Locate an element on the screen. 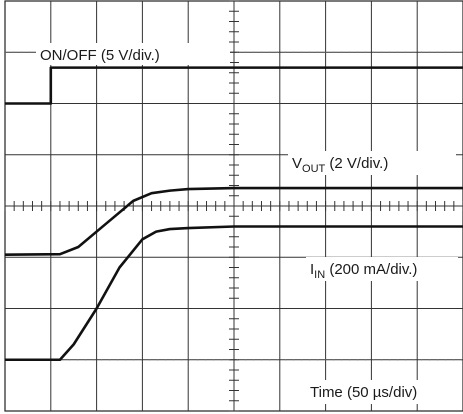 This screenshot has height=414, width=463. time-label: Time (50 µs/div) is located at coordinates (363, 392).